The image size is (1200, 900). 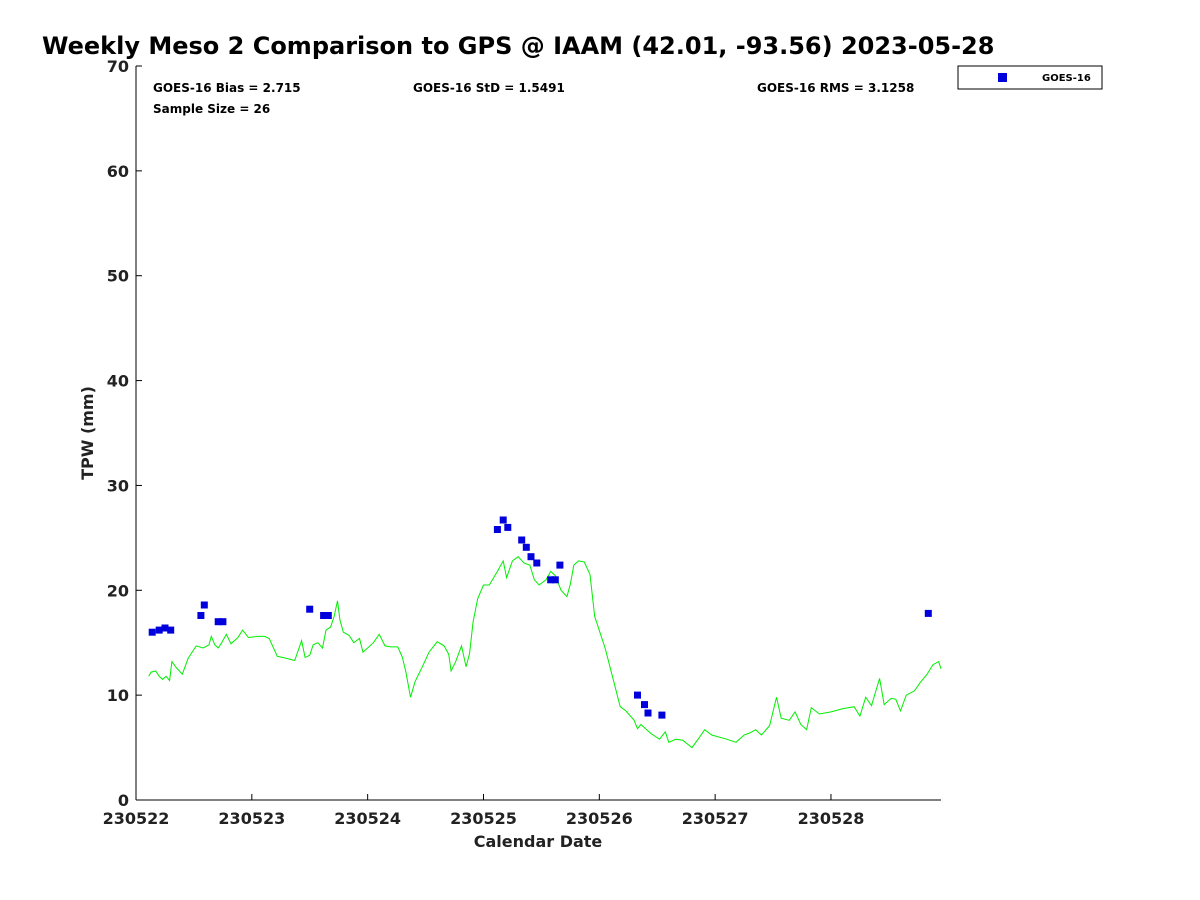 What do you see at coordinates (251, 818) in the screenshot?
I see `x-tick-label: 230523` at bounding box center [251, 818].